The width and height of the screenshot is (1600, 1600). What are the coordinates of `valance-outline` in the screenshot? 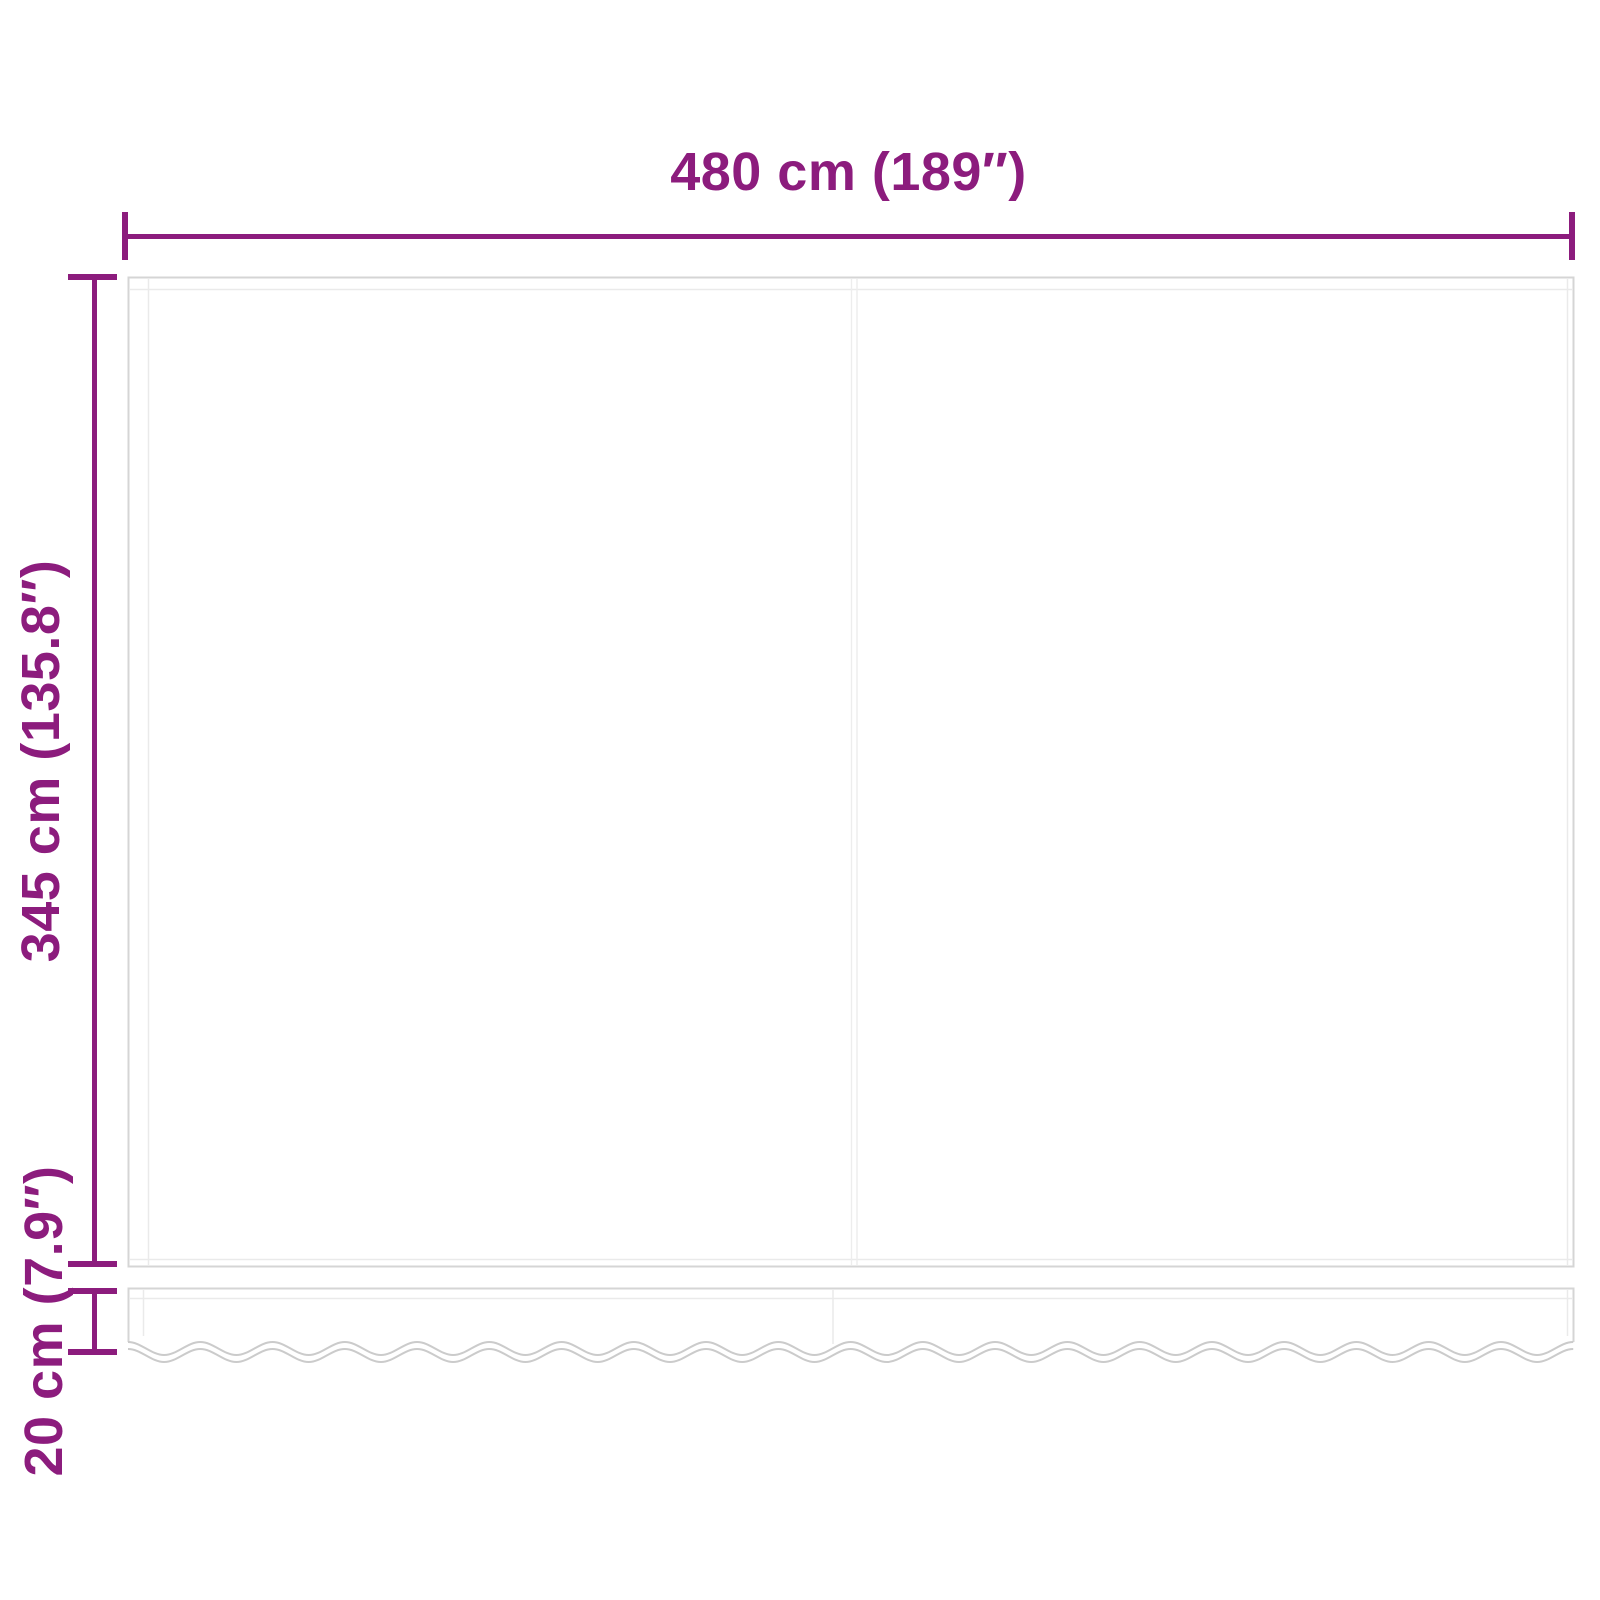 It's located at (851, 1314).